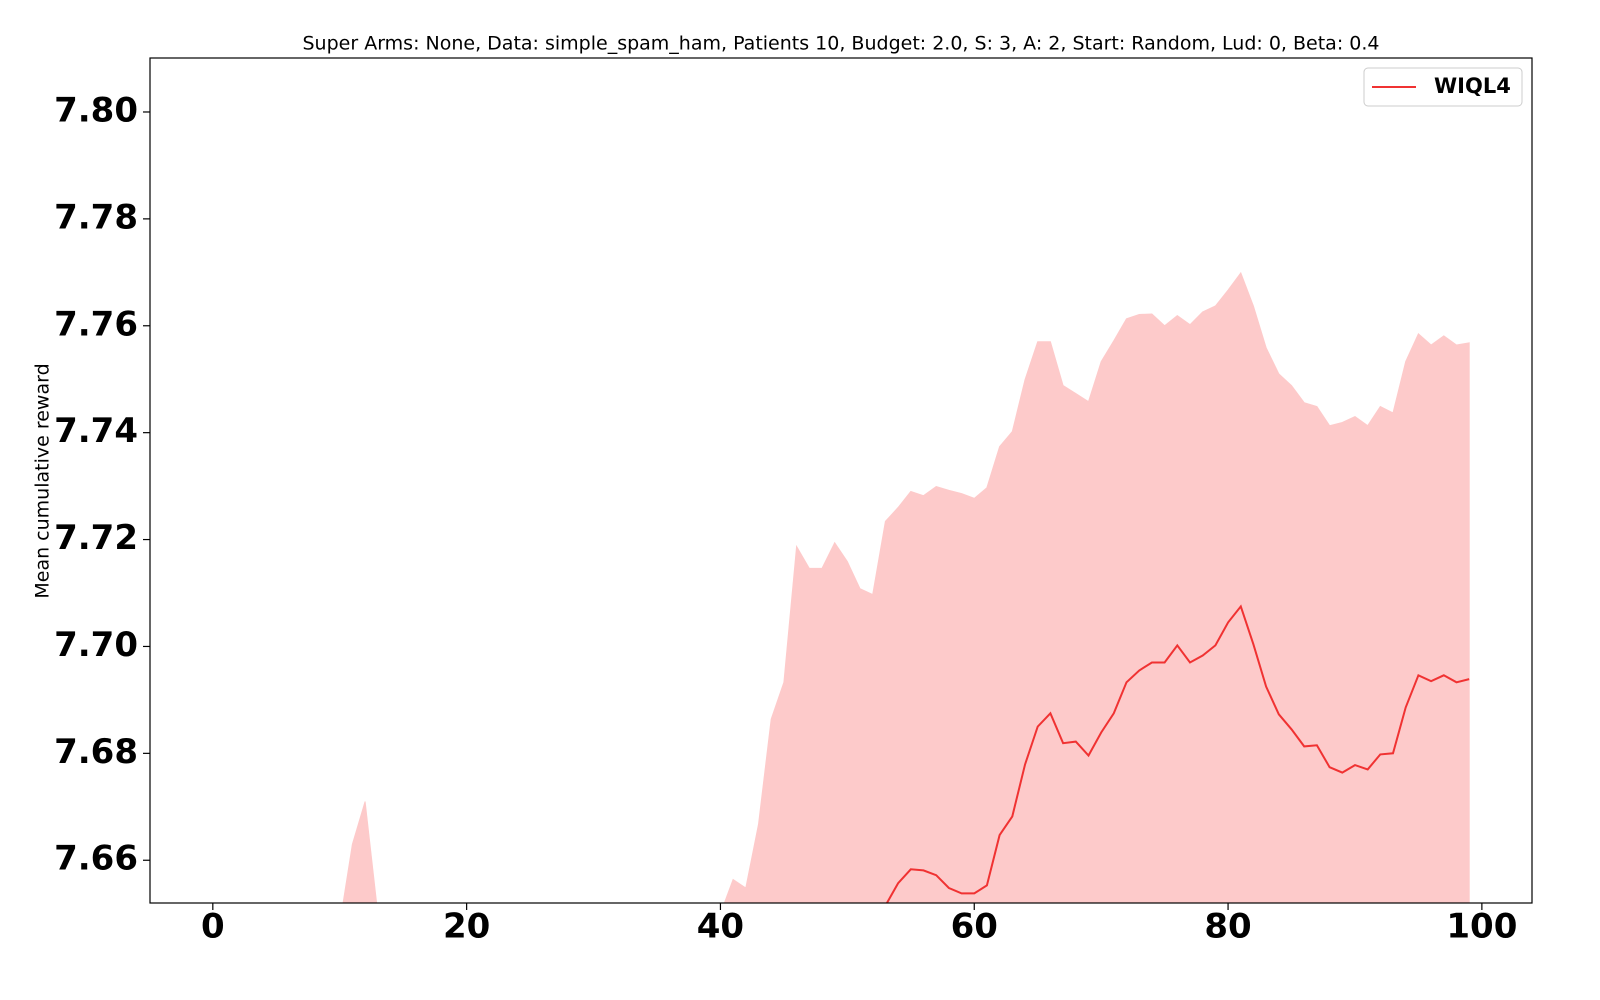 Image resolution: width=1600 pixels, height=1000 pixels. What do you see at coordinates (466, 927) in the screenshot?
I see `x-tick-label: 20` at bounding box center [466, 927].